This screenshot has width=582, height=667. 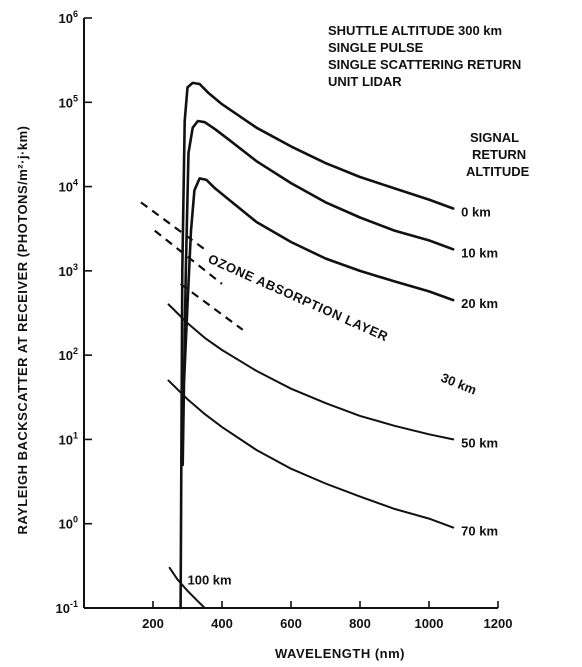 What do you see at coordinates (429, 623) in the screenshot?
I see `x-tick-label-1000: 1000` at bounding box center [429, 623].